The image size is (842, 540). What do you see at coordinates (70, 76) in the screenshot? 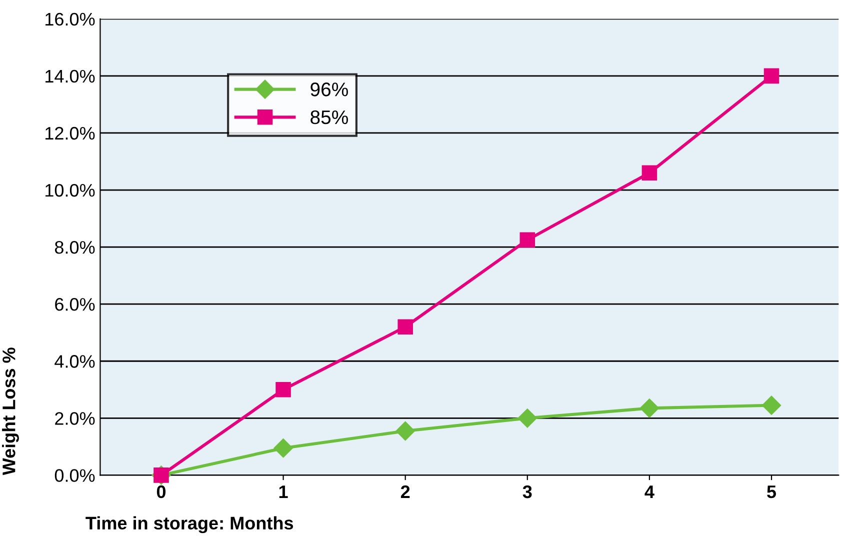
I see `y-tick-label: 14.0%` at bounding box center [70, 76].